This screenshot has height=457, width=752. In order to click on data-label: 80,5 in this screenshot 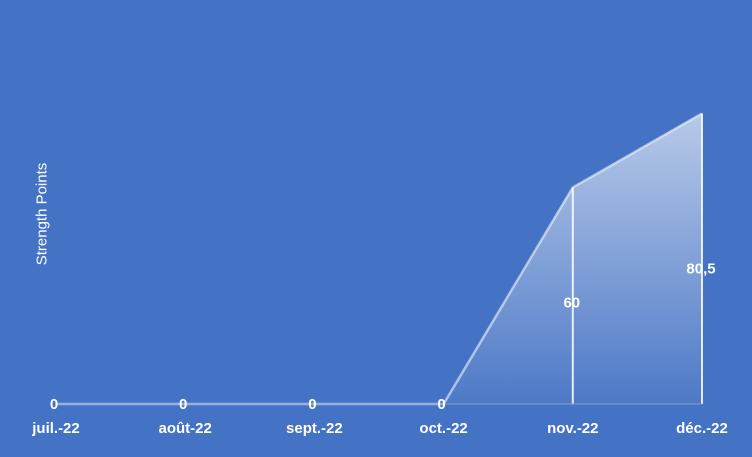, I will do `click(700, 268)`.